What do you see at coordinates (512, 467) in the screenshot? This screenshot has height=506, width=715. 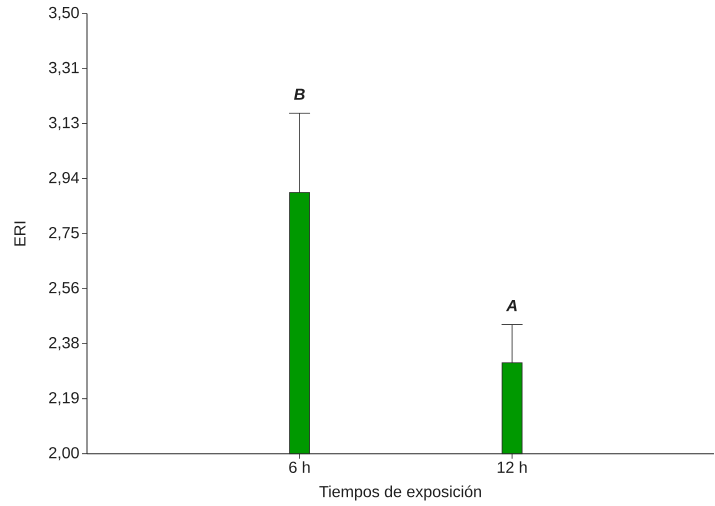 I see `x-tick-label: 12 h` at bounding box center [512, 467].